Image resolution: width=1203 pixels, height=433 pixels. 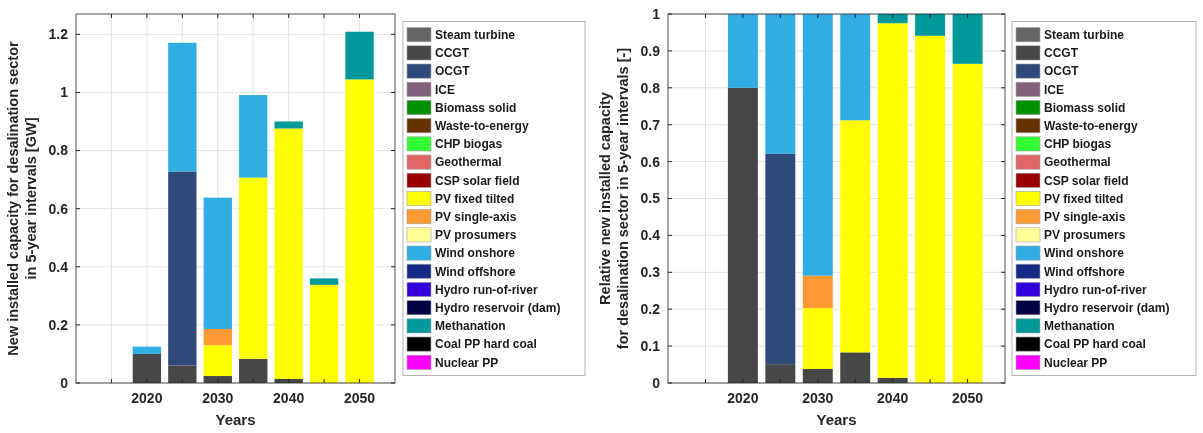 I want to click on y-axis-title: Relative new installed capacity for desalination sector in 5-year intervals [-], so click(x=614, y=198).